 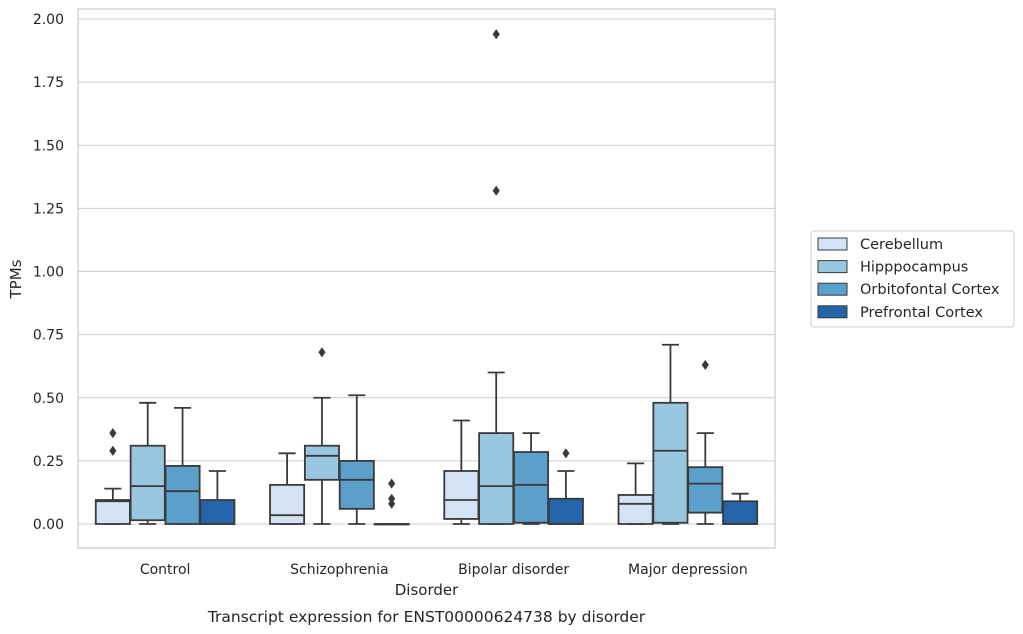 I want to click on legend-label: Orbitofontal Cortex, so click(x=930, y=290).